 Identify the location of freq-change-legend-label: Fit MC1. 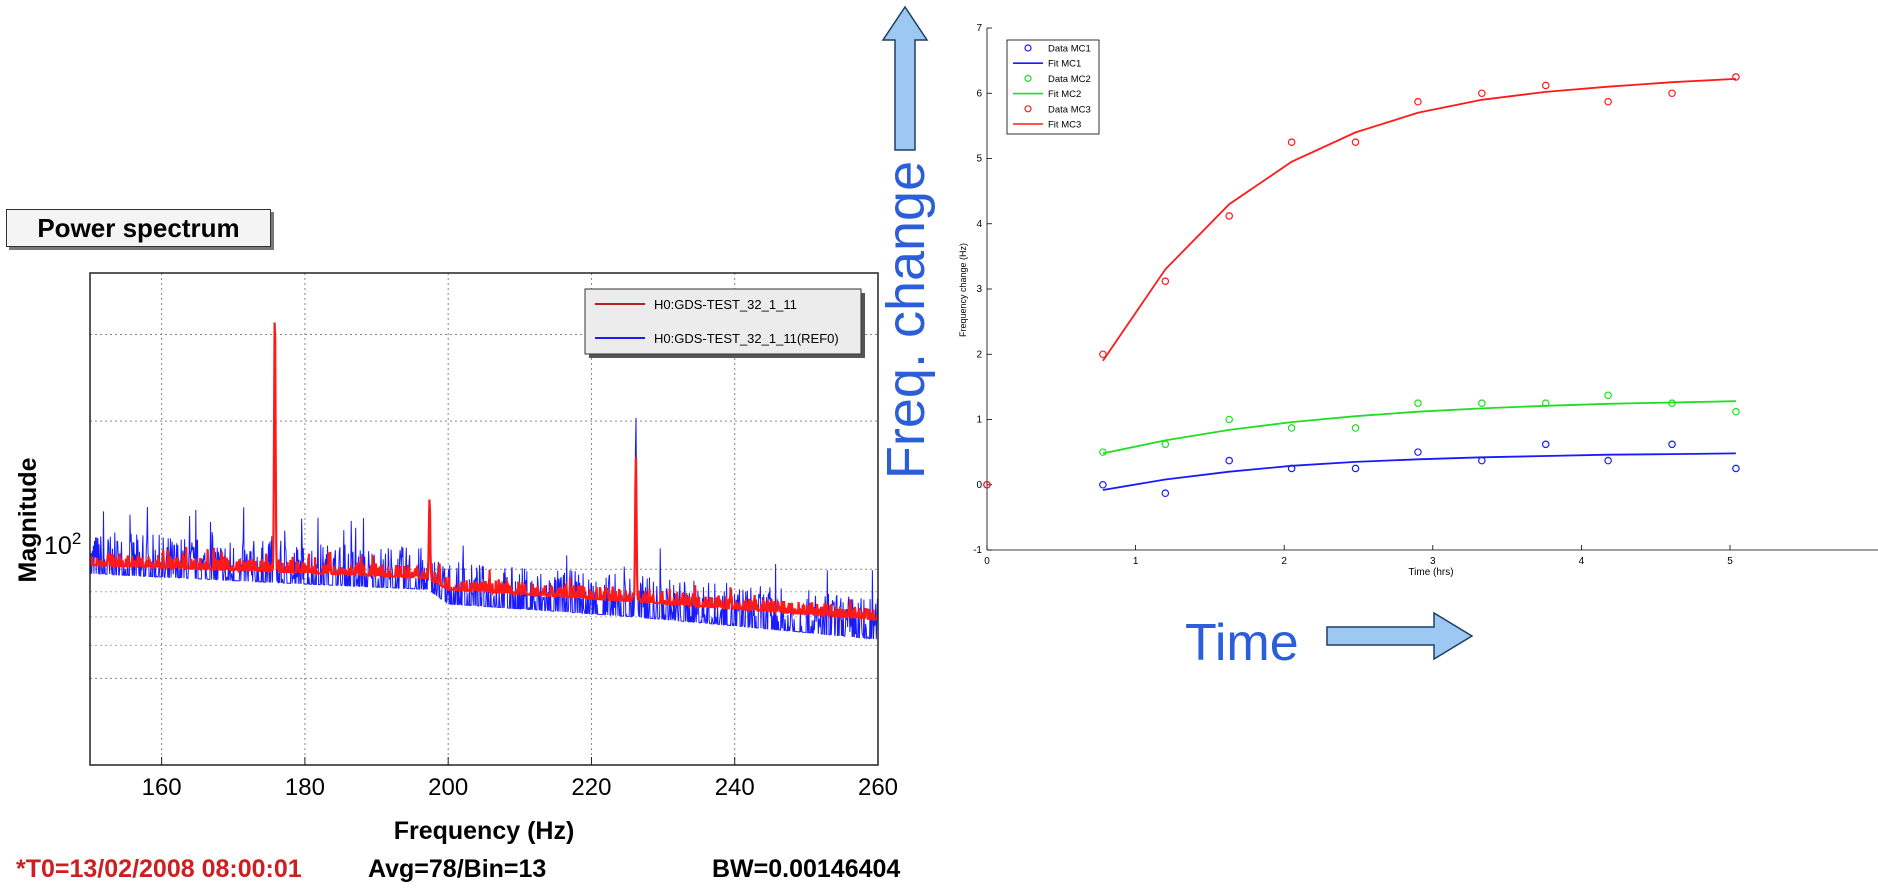
(1064, 64).